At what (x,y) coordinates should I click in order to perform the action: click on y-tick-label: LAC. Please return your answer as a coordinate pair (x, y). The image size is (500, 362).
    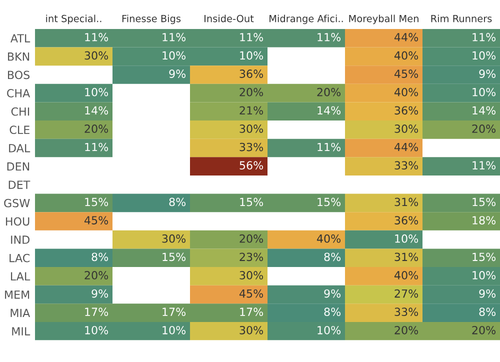
    Looking at the image, I should click on (20, 258).